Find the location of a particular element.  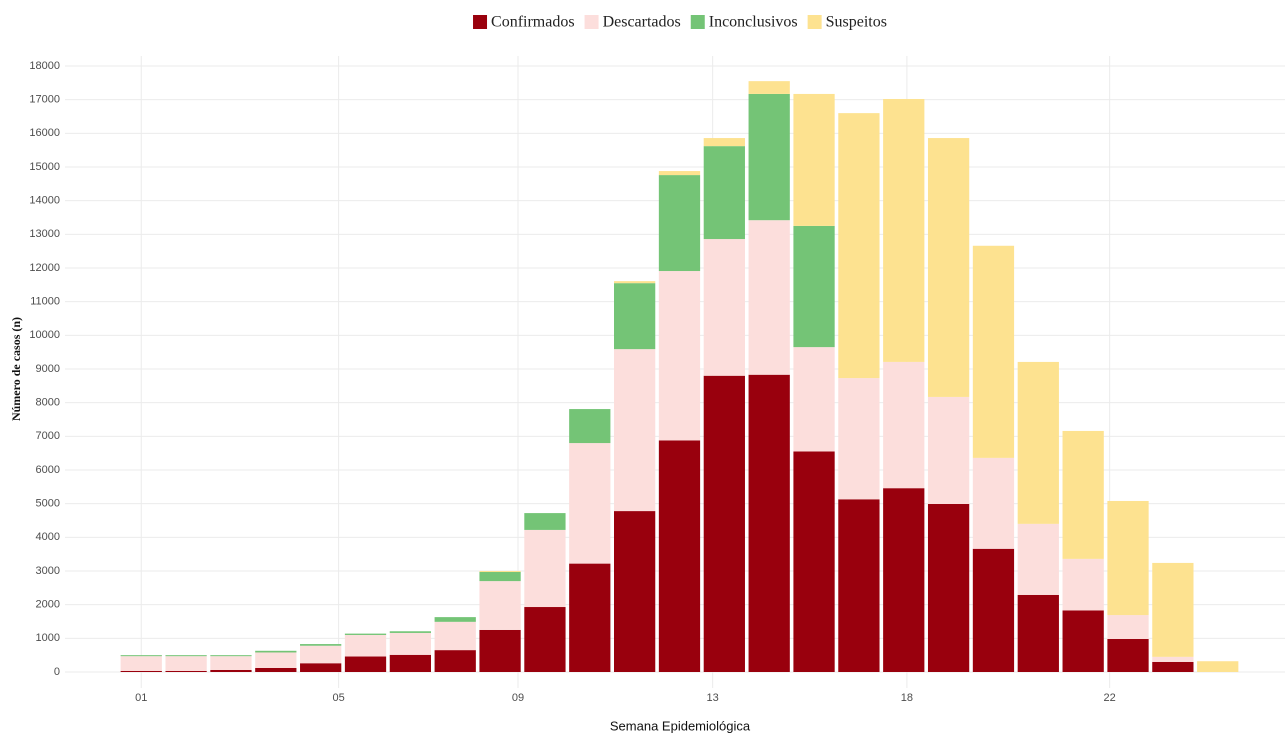

y-tick-label: 4000 is located at coordinates (48, 537).